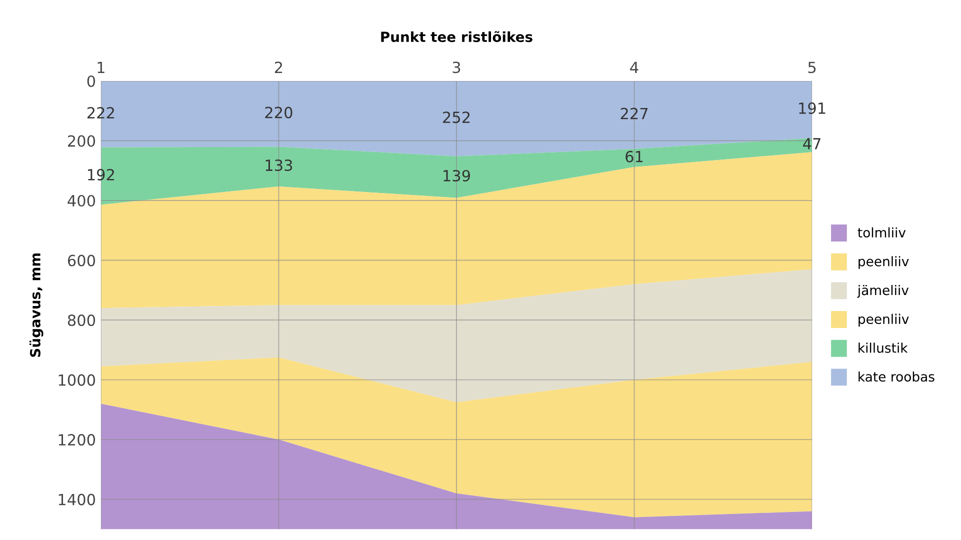 The image size is (961, 540). Describe the element at coordinates (77, 440) in the screenshot. I see `y-tick-label: 1200` at that location.